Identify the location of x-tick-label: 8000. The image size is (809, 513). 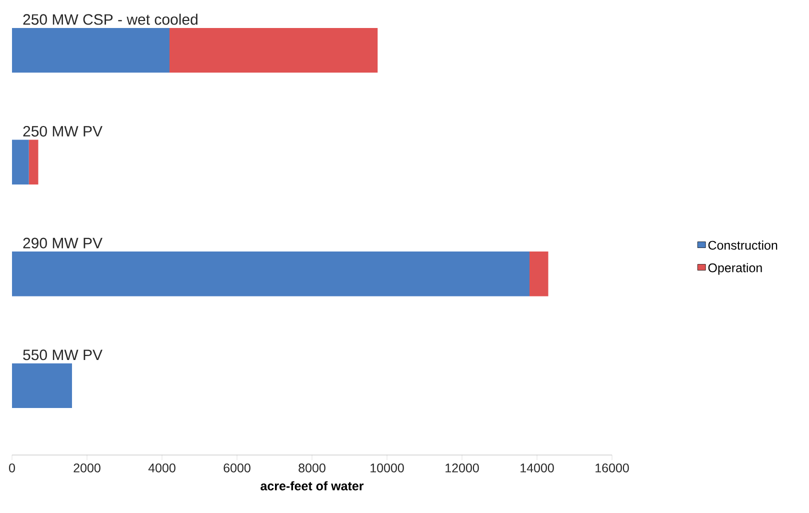
(312, 468).